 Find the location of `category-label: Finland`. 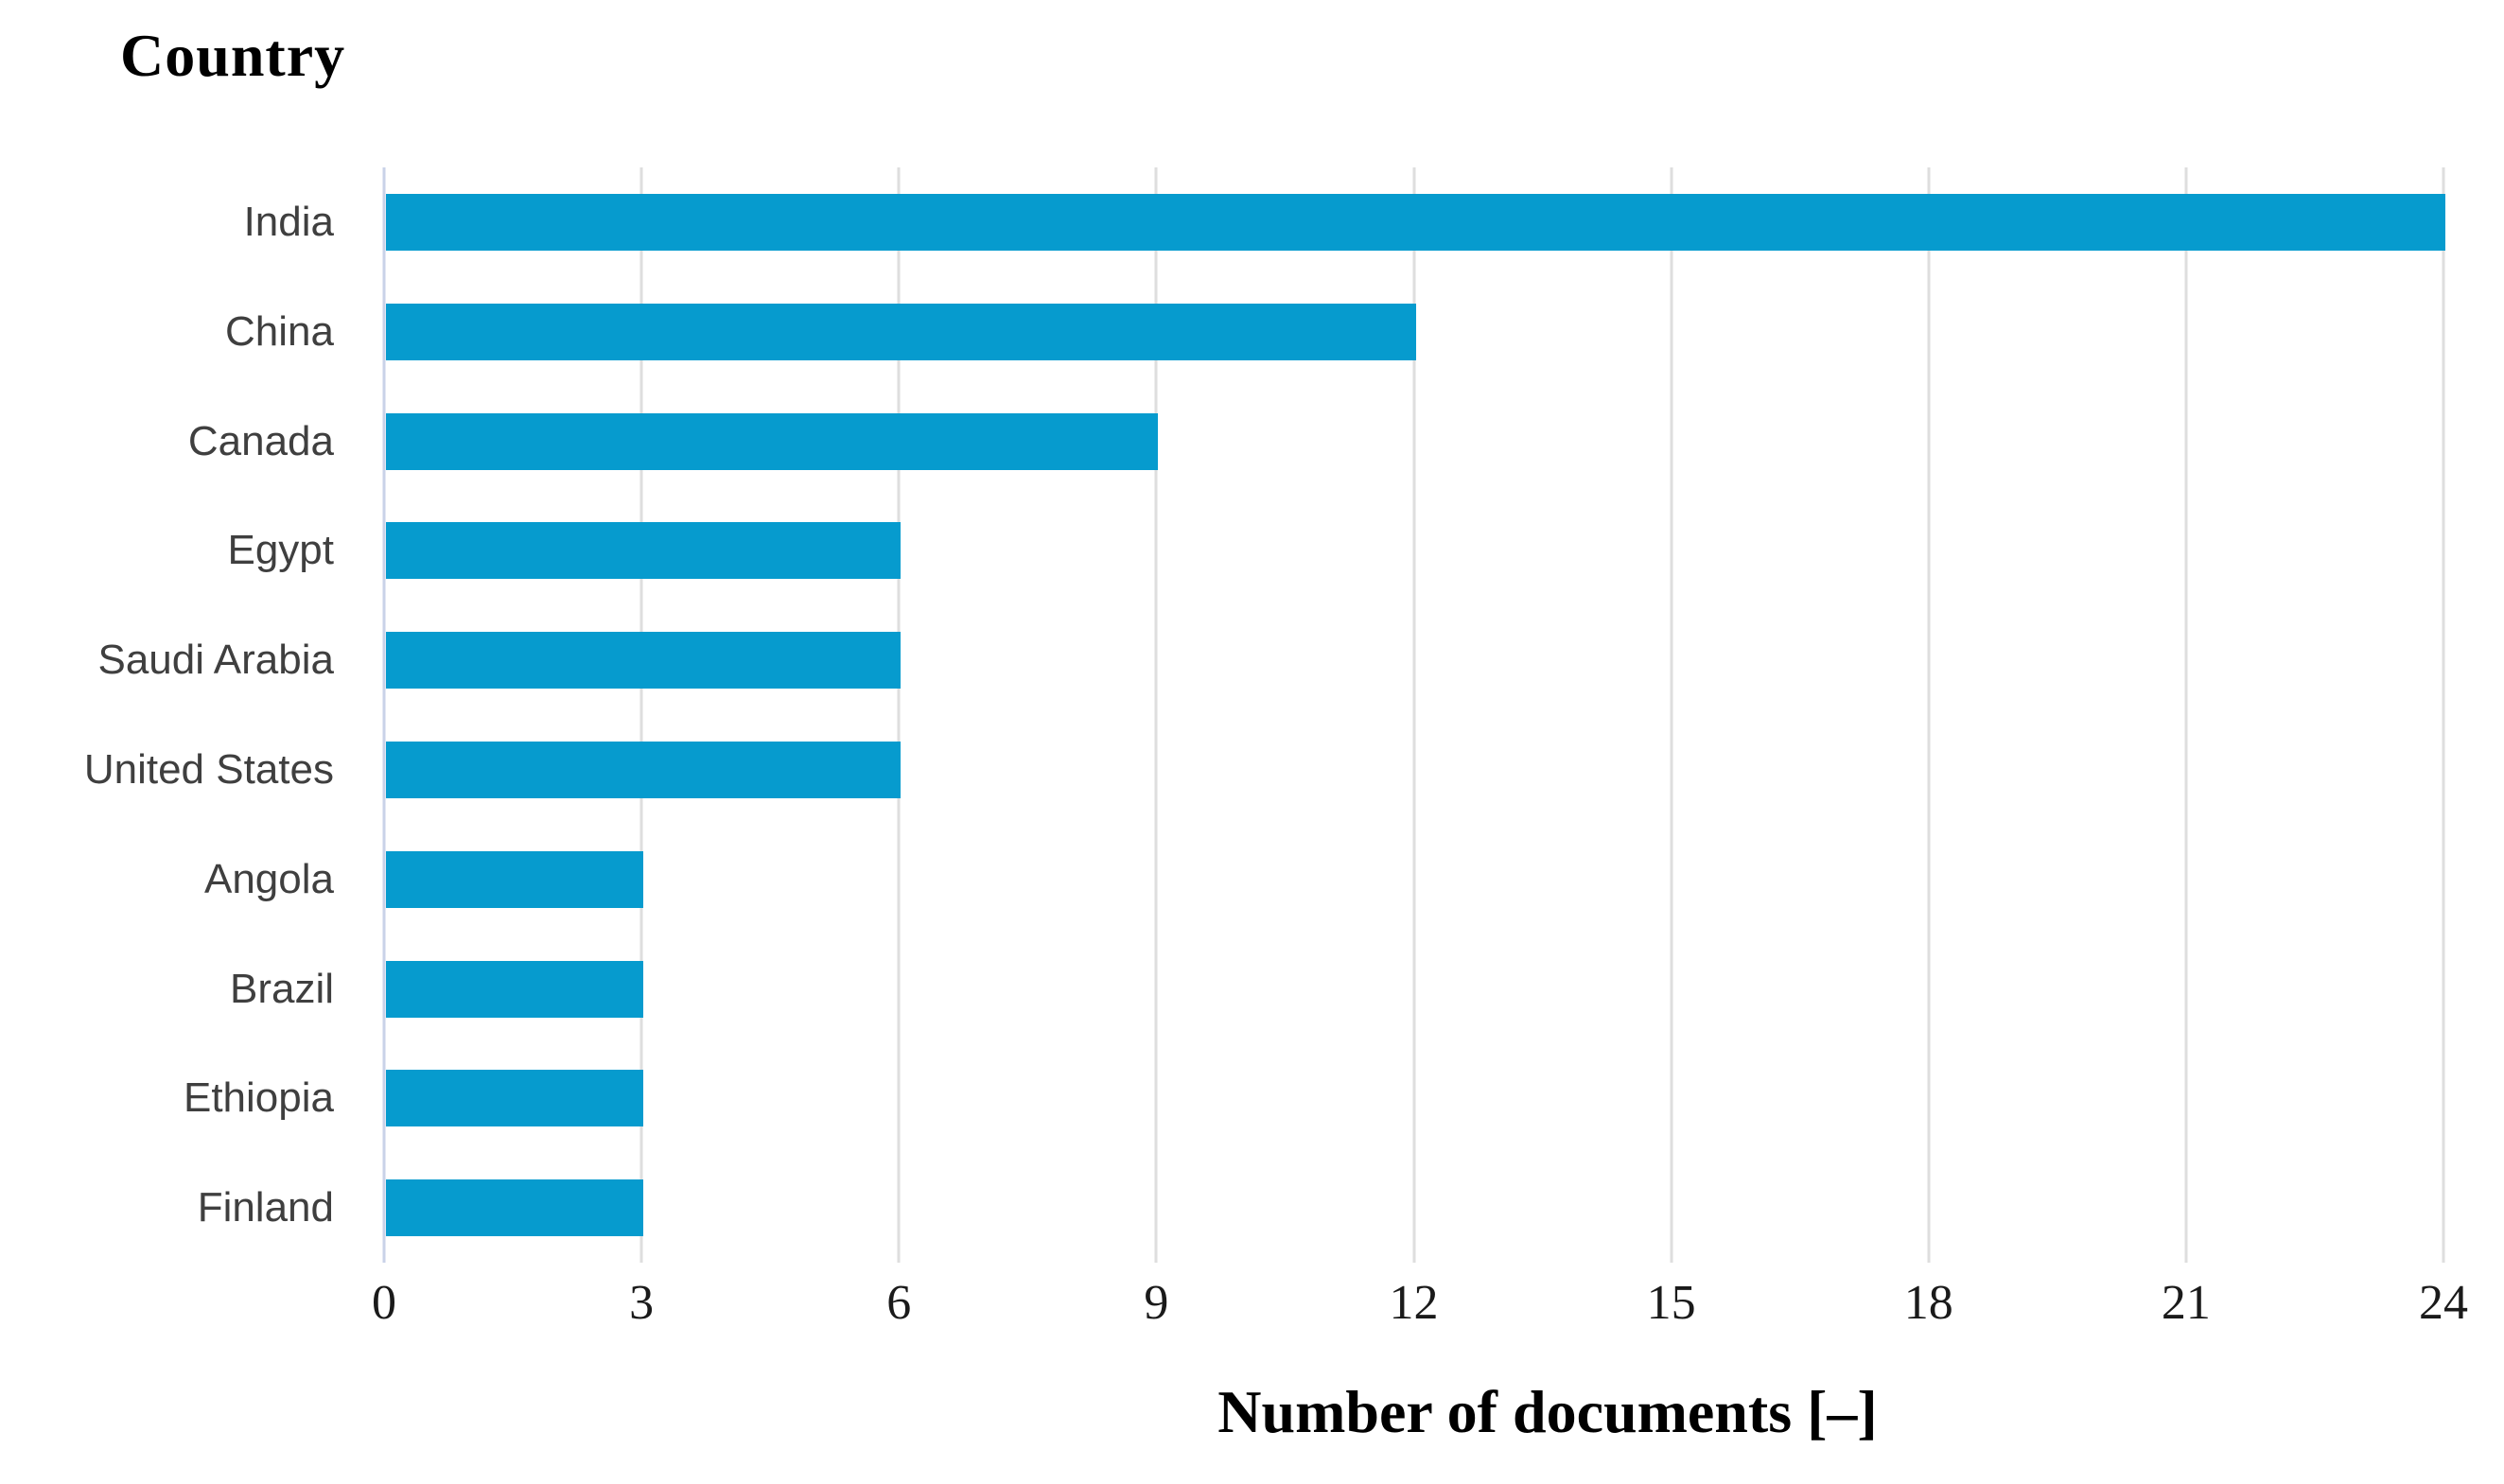

category-label: Finland is located at coordinates (265, 1207).